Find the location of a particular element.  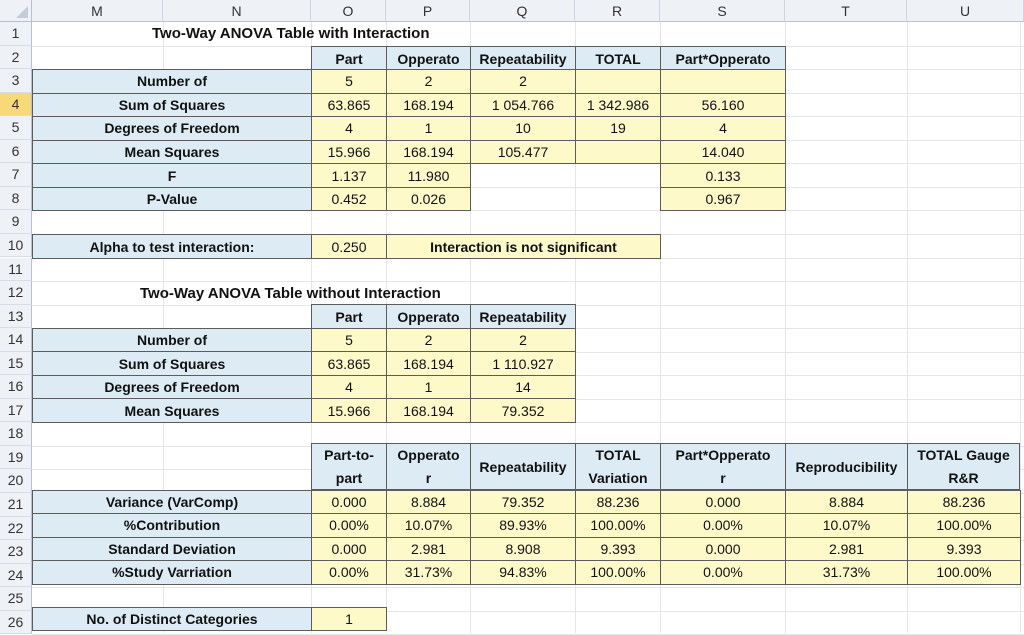

t3-header-part-operator: Part*Opperato r is located at coordinates (723, 466).